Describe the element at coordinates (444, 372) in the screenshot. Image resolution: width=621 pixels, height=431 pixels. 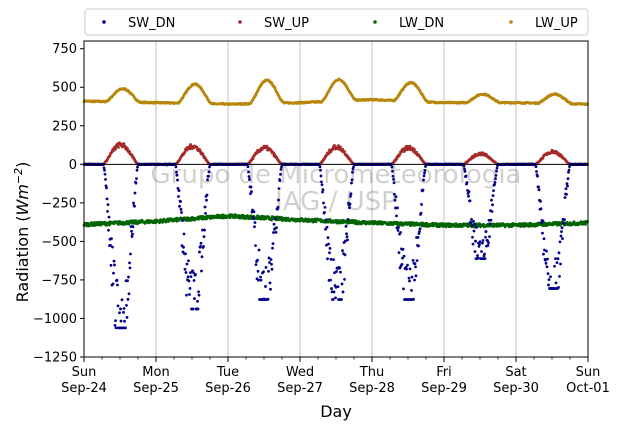
I see `x-tick-weekday-5: Fri` at that location.